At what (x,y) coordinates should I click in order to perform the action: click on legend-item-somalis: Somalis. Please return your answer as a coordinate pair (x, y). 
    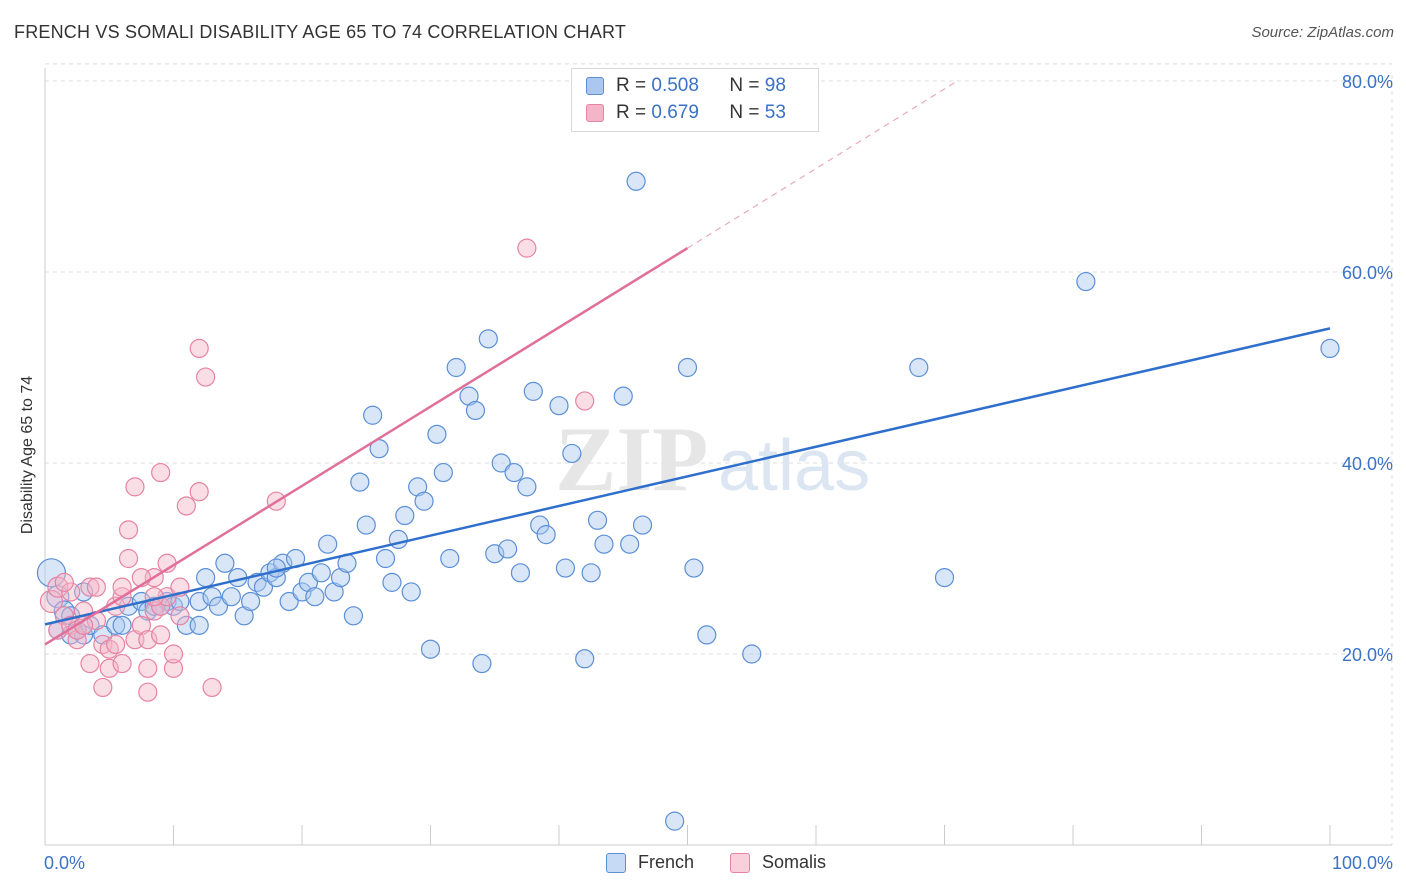
    Looking at the image, I should click on (778, 862).